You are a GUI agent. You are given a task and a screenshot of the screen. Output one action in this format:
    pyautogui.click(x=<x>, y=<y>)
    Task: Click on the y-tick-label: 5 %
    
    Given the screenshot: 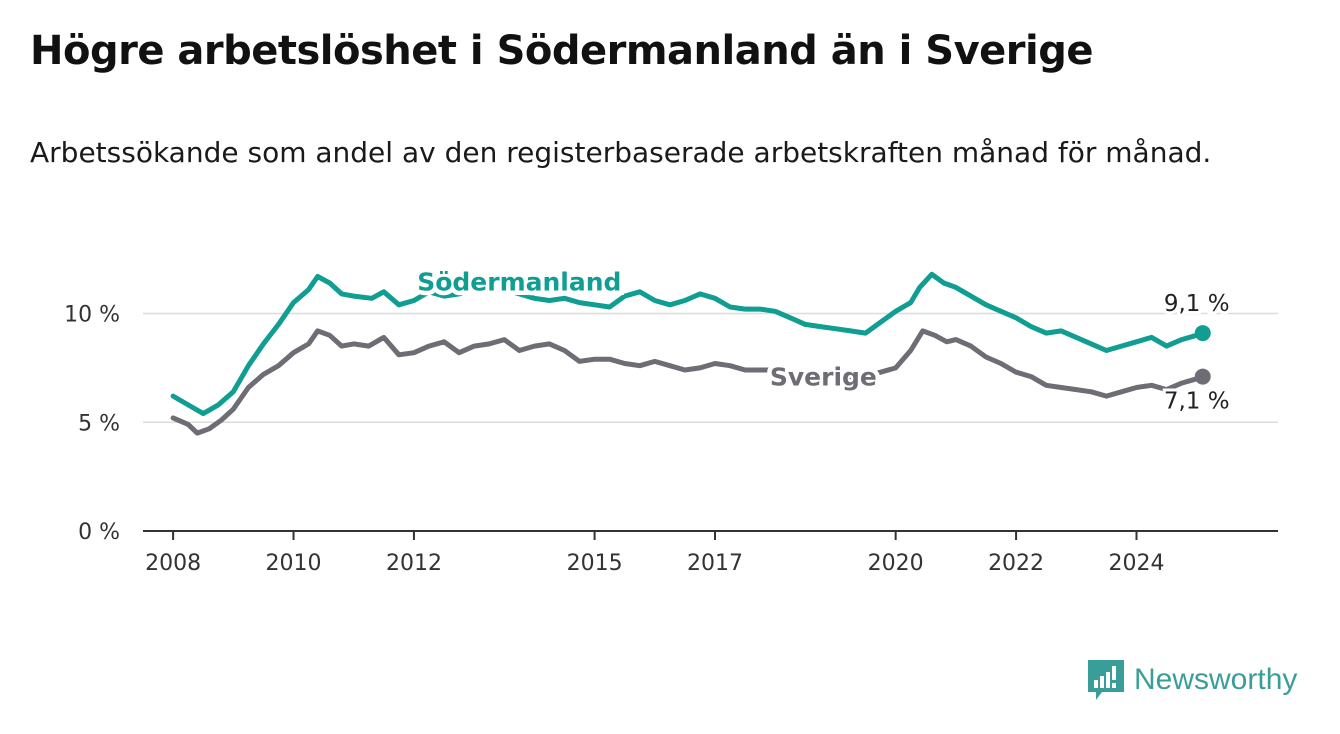 What is the action you would take?
    pyautogui.click(x=99, y=423)
    